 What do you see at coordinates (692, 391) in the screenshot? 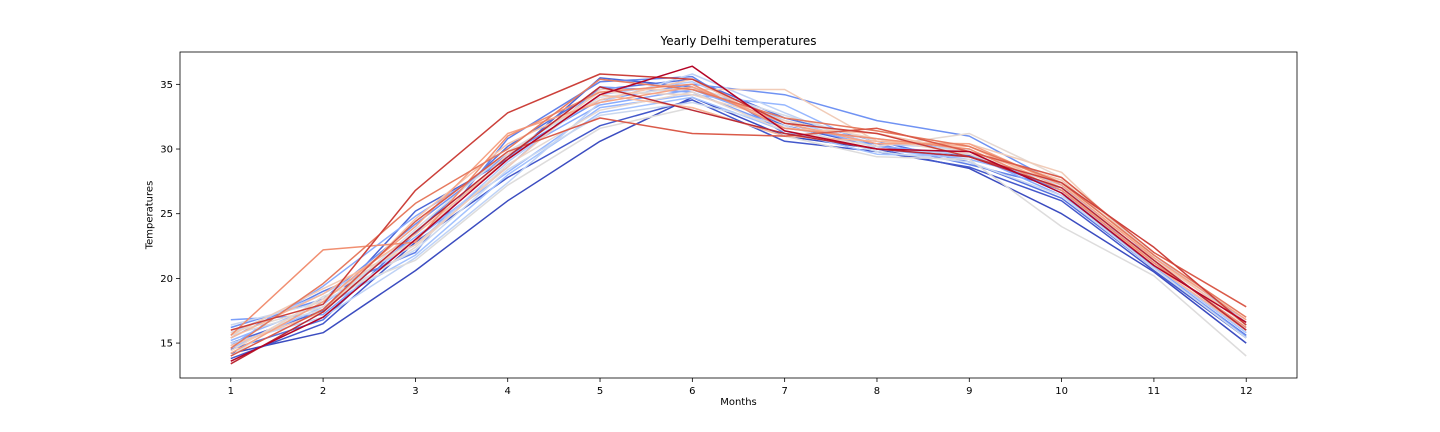
I see `x-tick-label: 6` at bounding box center [692, 391].